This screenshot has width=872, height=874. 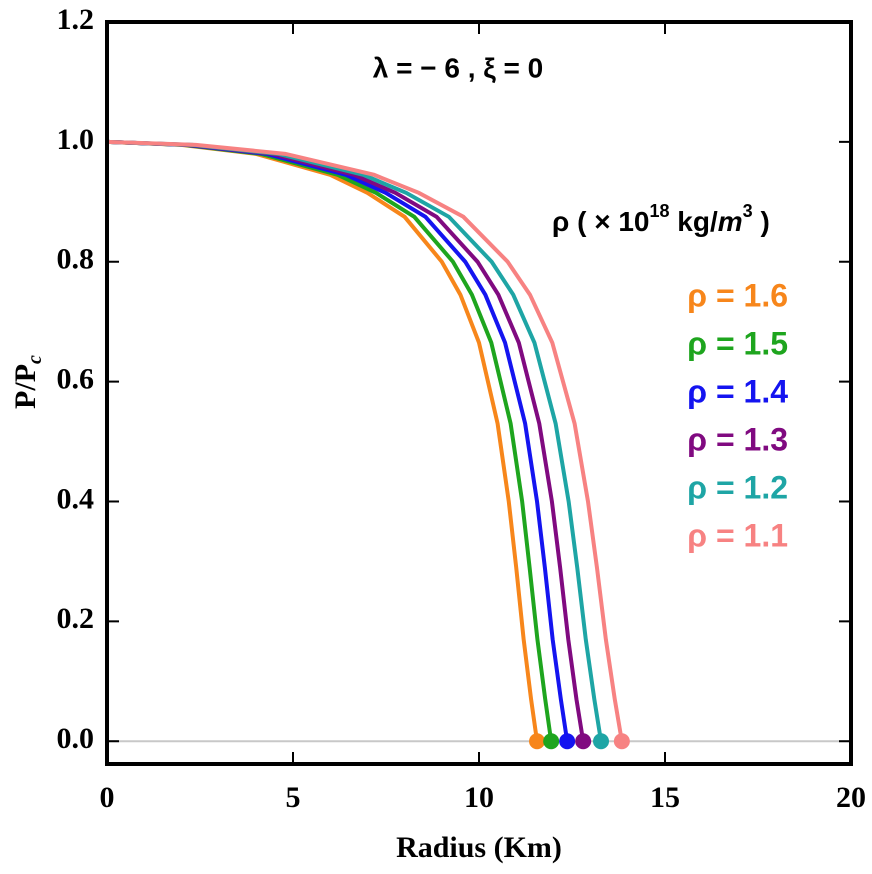 I want to click on legend-entry: ρ = 1.4, so click(x=737, y=391).